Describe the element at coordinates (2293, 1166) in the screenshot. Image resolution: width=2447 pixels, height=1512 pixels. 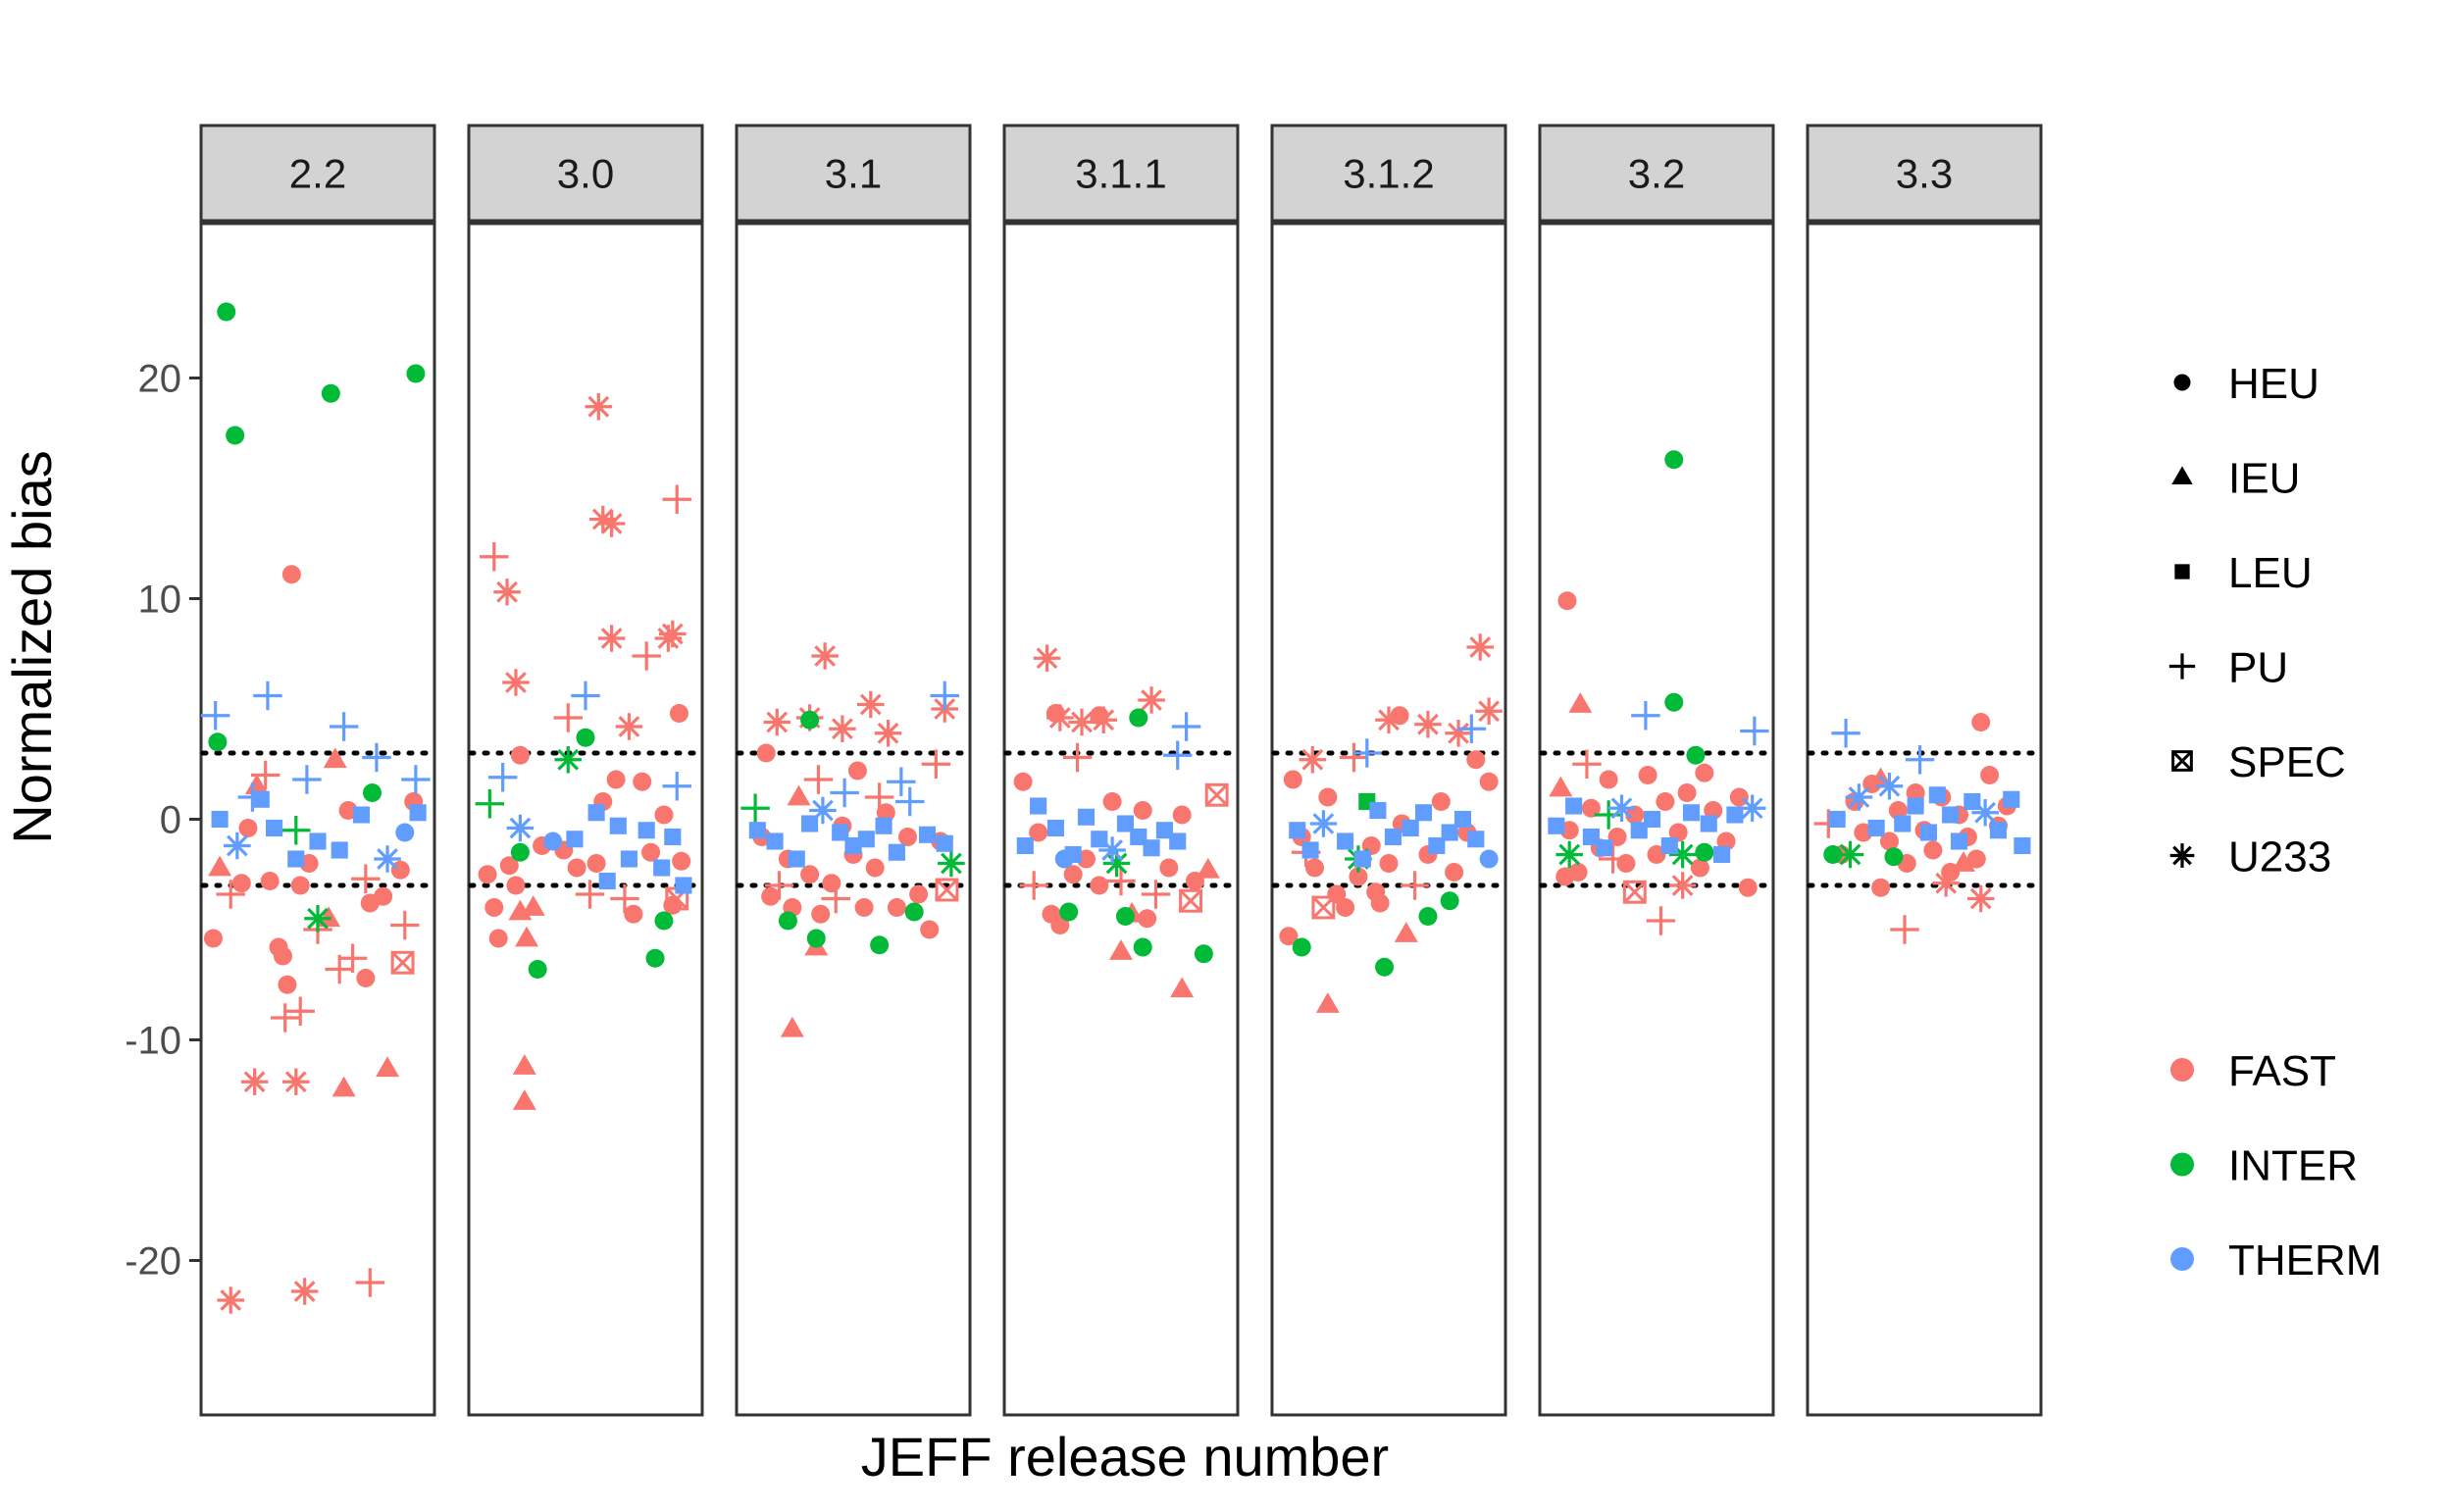
I see `legend-label: INTER` at that location.